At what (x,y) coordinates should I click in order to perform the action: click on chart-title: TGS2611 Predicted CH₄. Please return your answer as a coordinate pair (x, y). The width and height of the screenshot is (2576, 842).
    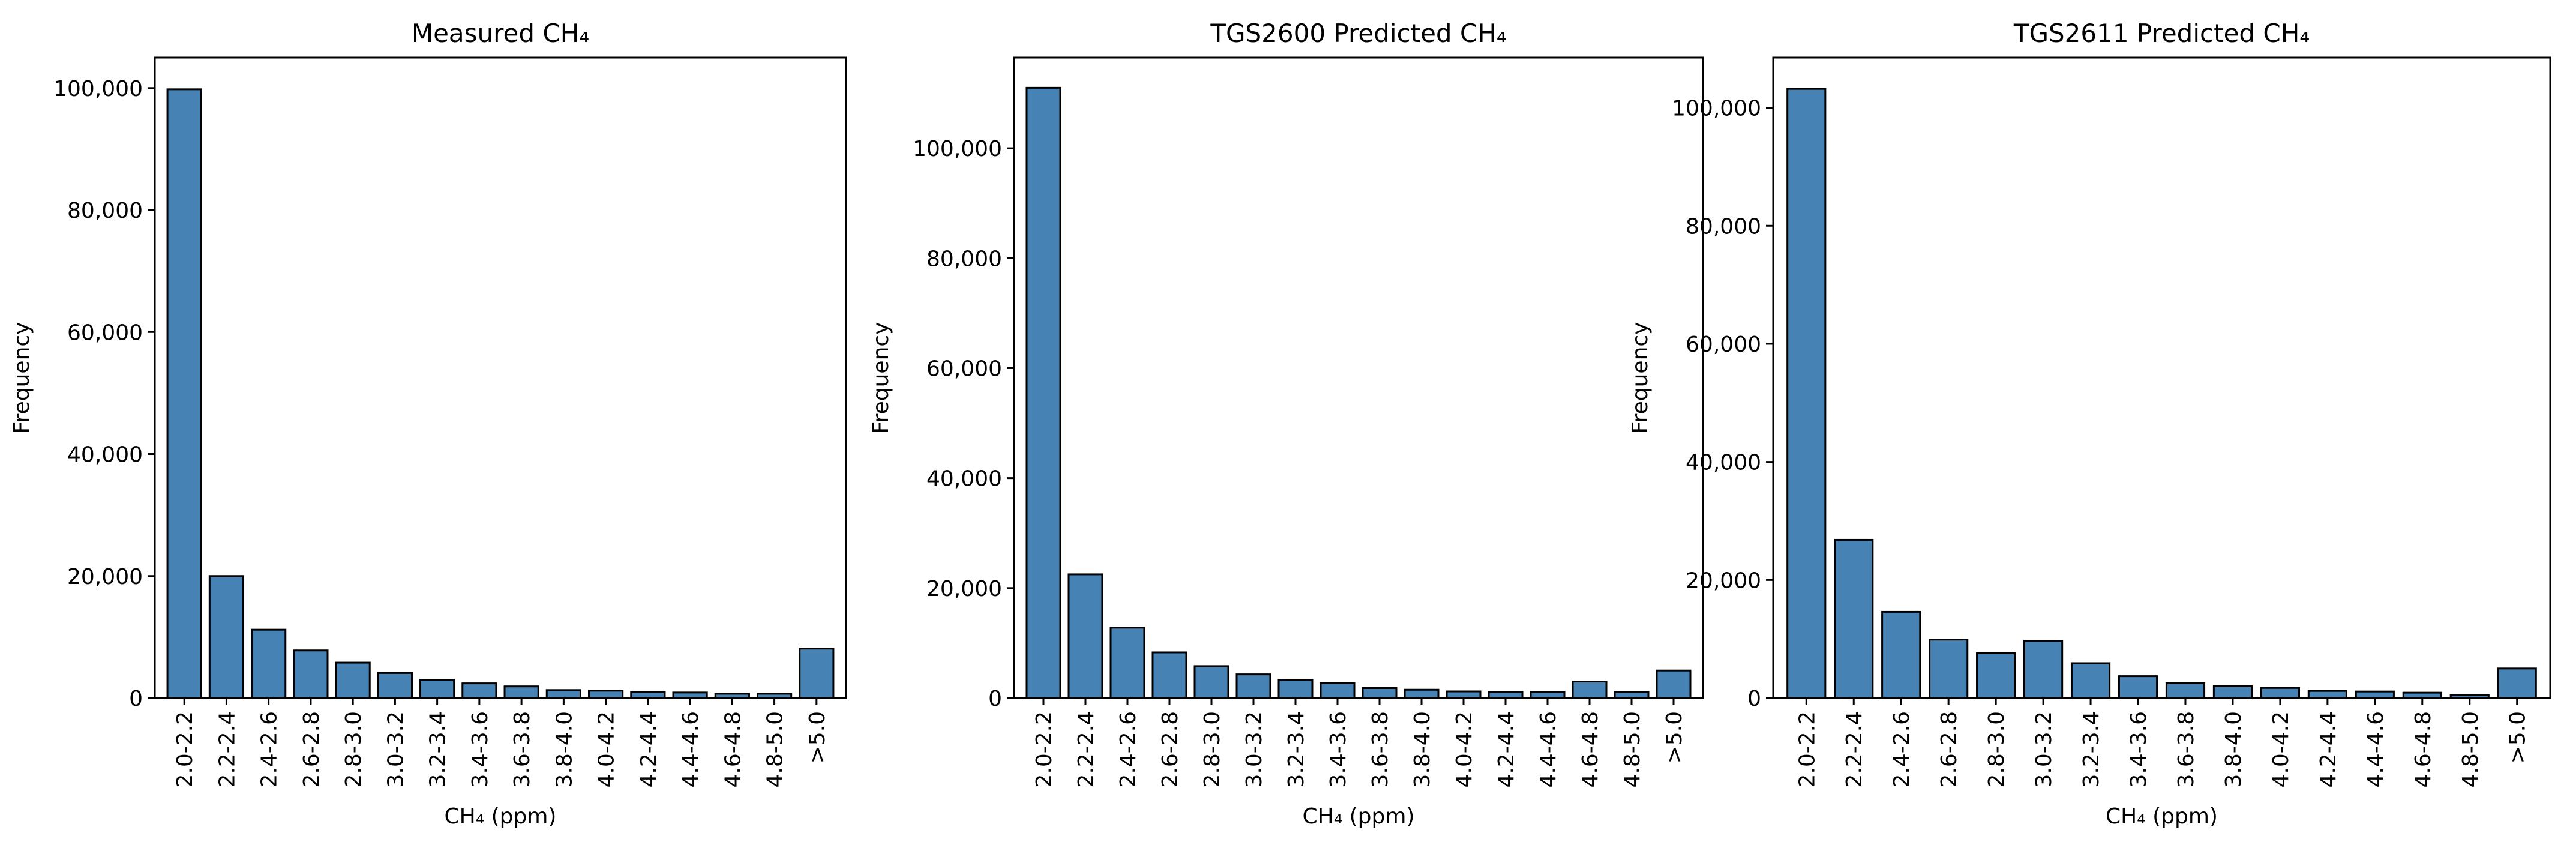
    Looking at the image, I should click on (2161, 34).